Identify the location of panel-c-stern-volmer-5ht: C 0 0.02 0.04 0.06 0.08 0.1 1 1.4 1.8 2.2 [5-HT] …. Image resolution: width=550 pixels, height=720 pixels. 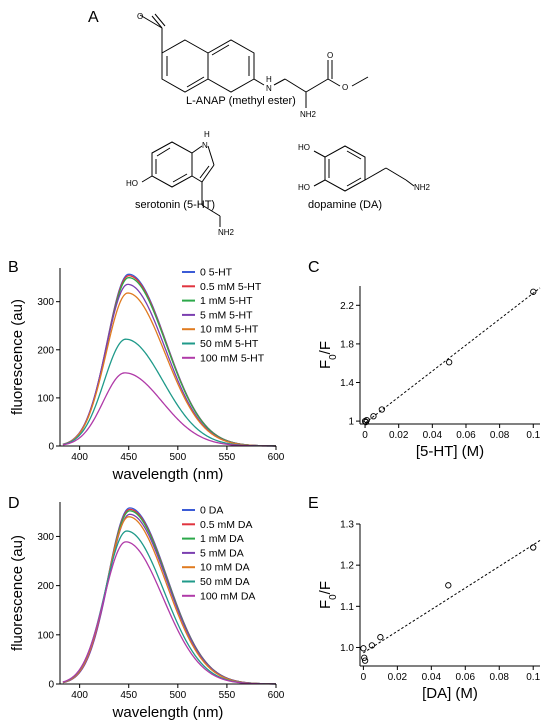
(424, 359).